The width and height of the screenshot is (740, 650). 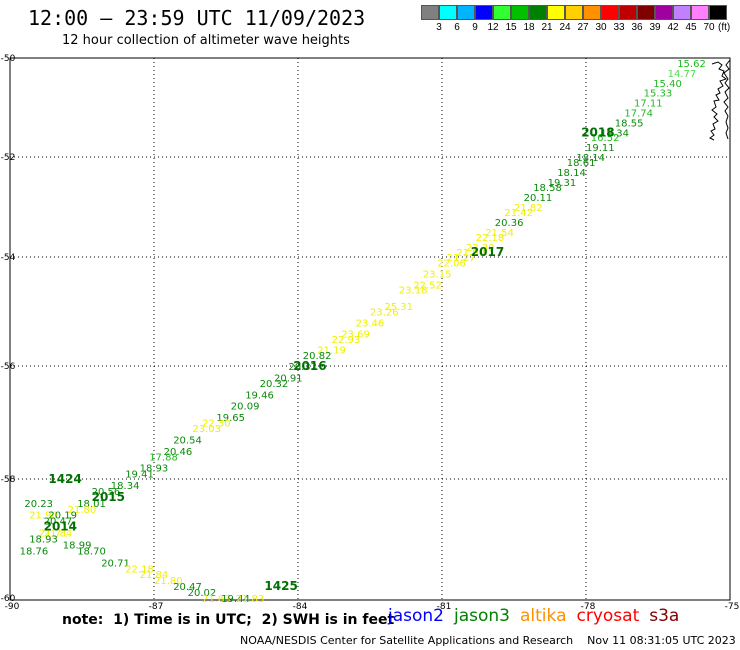 What do you see at coordinates (230, 418) in the screenshot?
I see `swh-value: 19.65` at bounding box center [230, 418].